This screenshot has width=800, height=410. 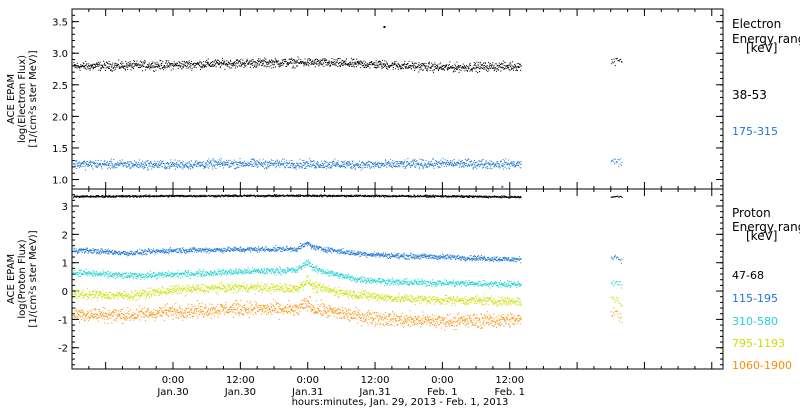 What do you see at coordinates (11, 99) in the screenshot?
I see `electron-y-axis-title-line-1: ACE EPAM` at bounding box center [11, 99].